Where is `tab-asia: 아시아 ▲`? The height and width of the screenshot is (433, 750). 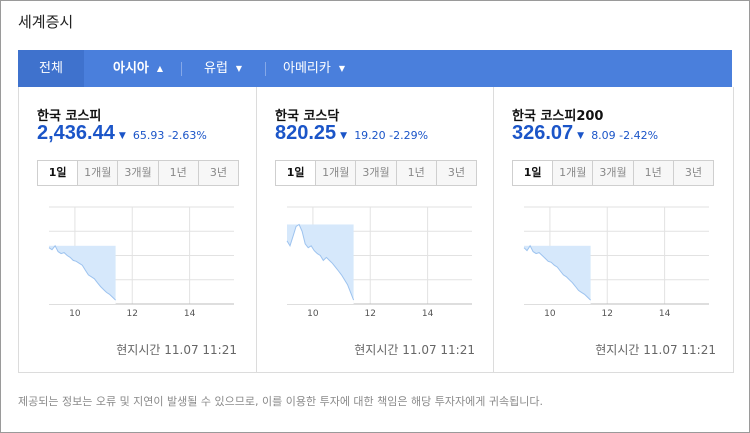
tab-asia: 아시아 ▲ is located at coordinates (138, 68).